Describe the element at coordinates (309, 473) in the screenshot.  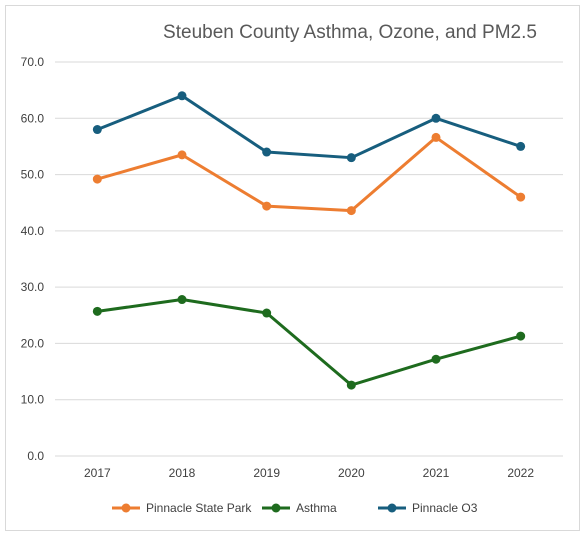
I see `x-axis-tick-labels: 2017 2018 2019 2020 2021 2022` at that location.